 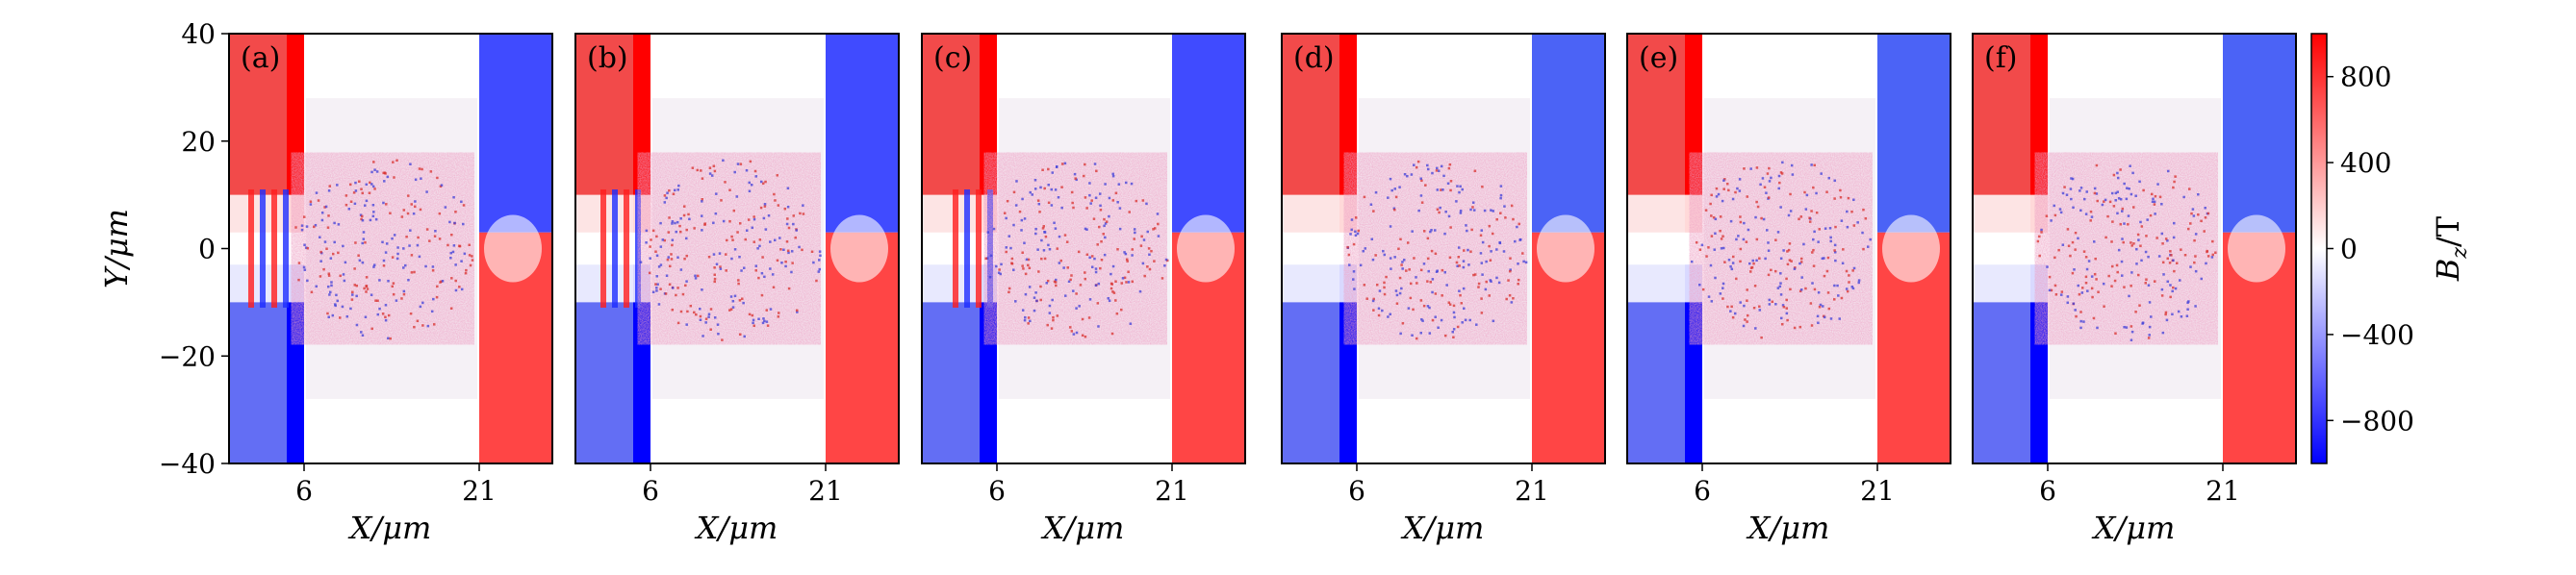 What do you see at coordinates (1208, 133) in the screenshot?
I see `field-rear-upper` at bounding box center [1208, 133].